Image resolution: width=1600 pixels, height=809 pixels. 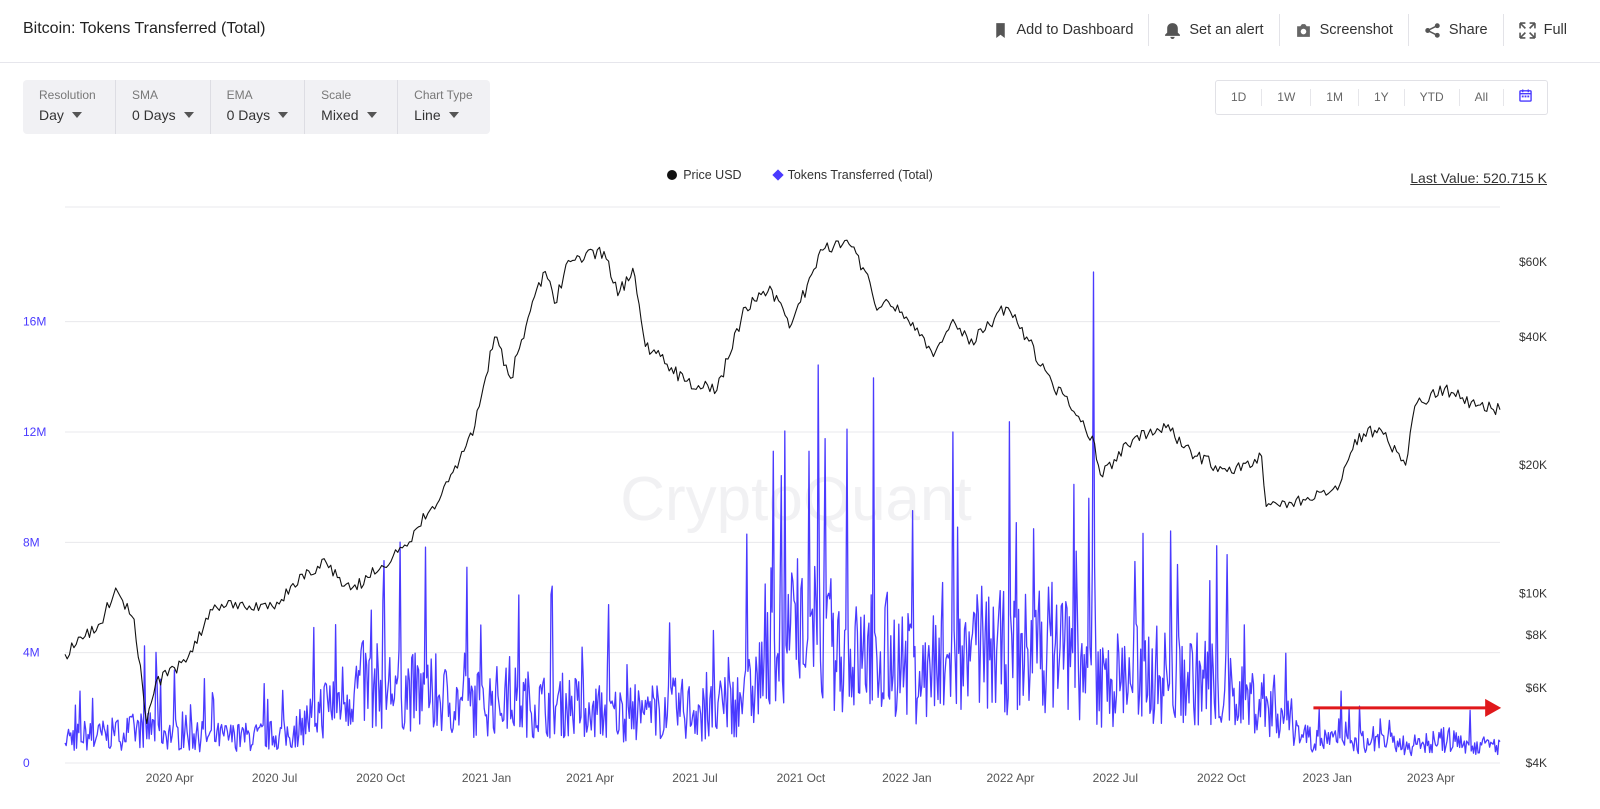 I want to click on range-selector: 1D 1W 1M 1Y YTD All, so click(x=1381, y=97).